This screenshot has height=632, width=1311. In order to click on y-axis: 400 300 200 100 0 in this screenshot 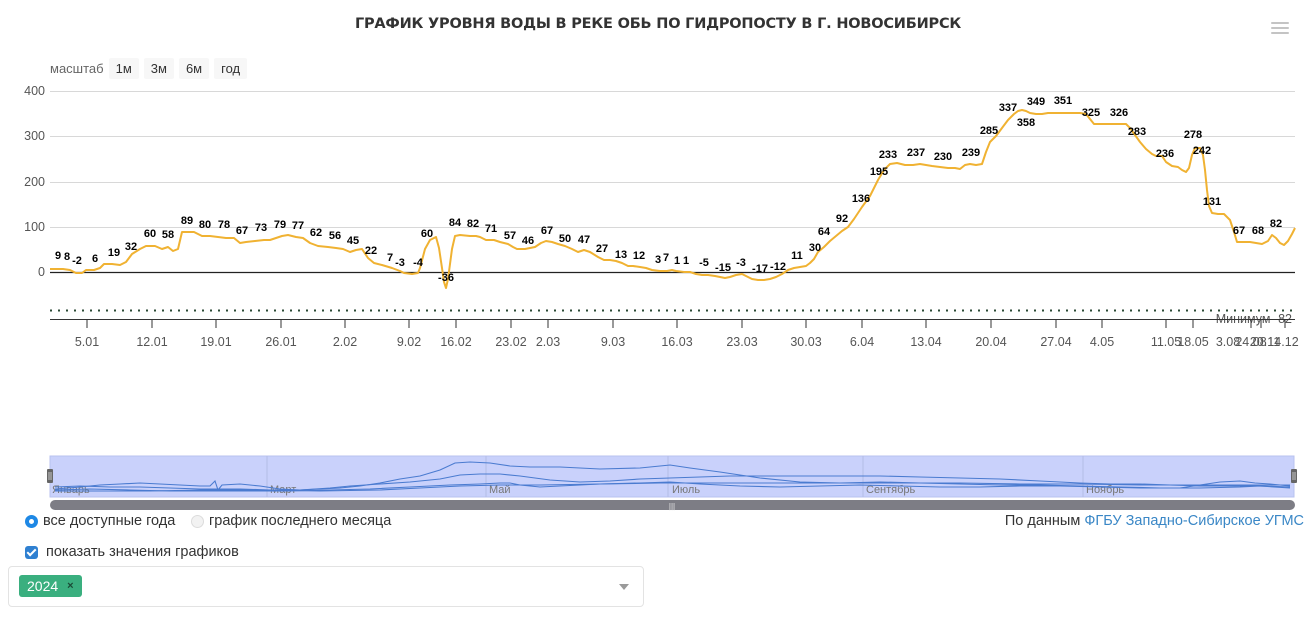, I will do `click(34, 181)`.